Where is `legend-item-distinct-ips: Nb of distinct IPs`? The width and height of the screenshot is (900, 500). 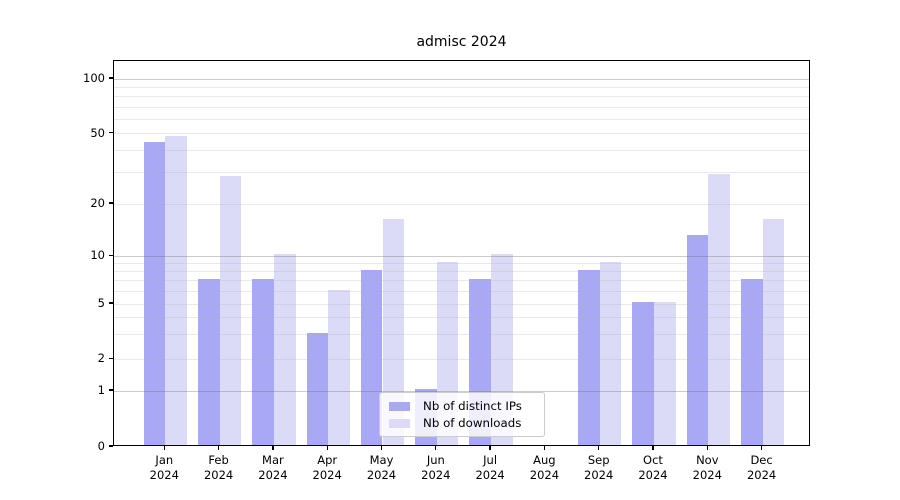 legend-item-distinct-ips: Nb of distinct IPs is located at coordinates (462, 406).